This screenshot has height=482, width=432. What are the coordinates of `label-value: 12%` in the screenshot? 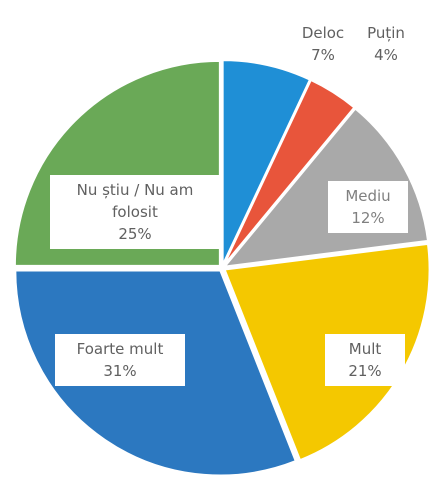 It's located at (368, 218).